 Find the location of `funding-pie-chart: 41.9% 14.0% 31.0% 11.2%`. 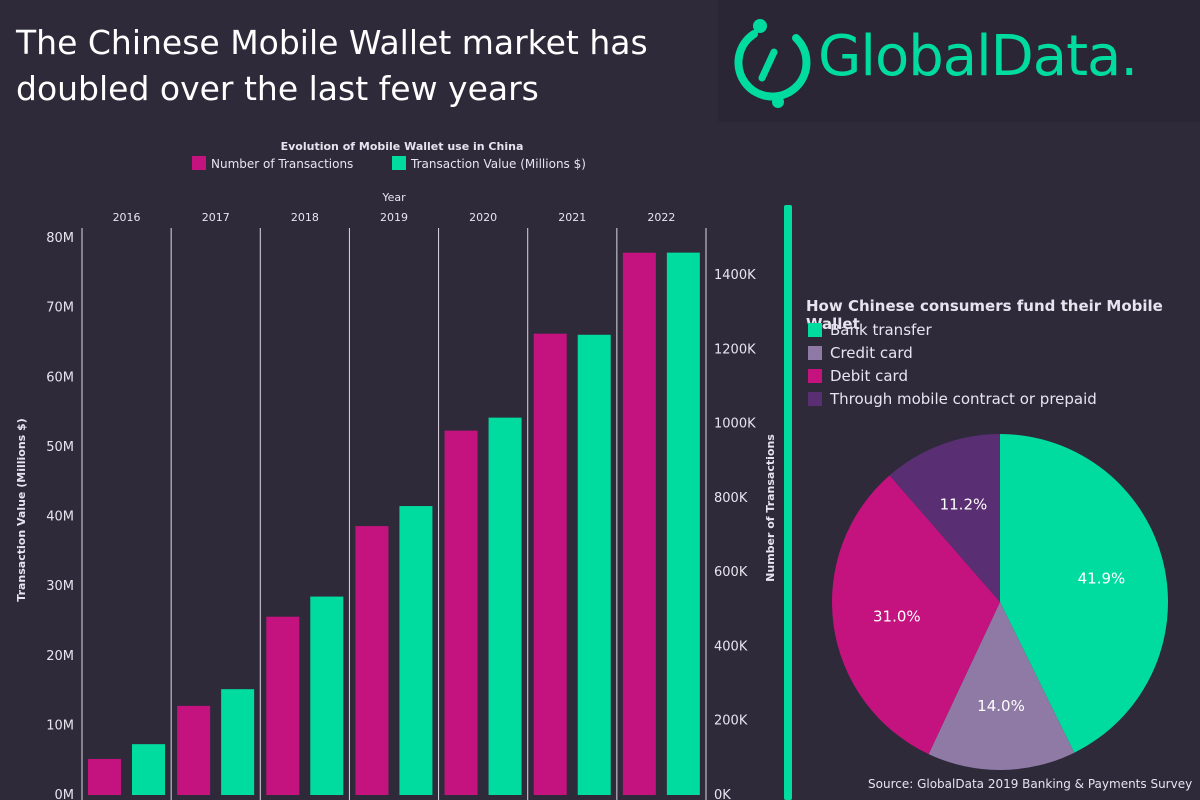

funding-pie-chart: 41.9% 14.0% 31.0% 11.2% is located at coordinates (1000, 602).